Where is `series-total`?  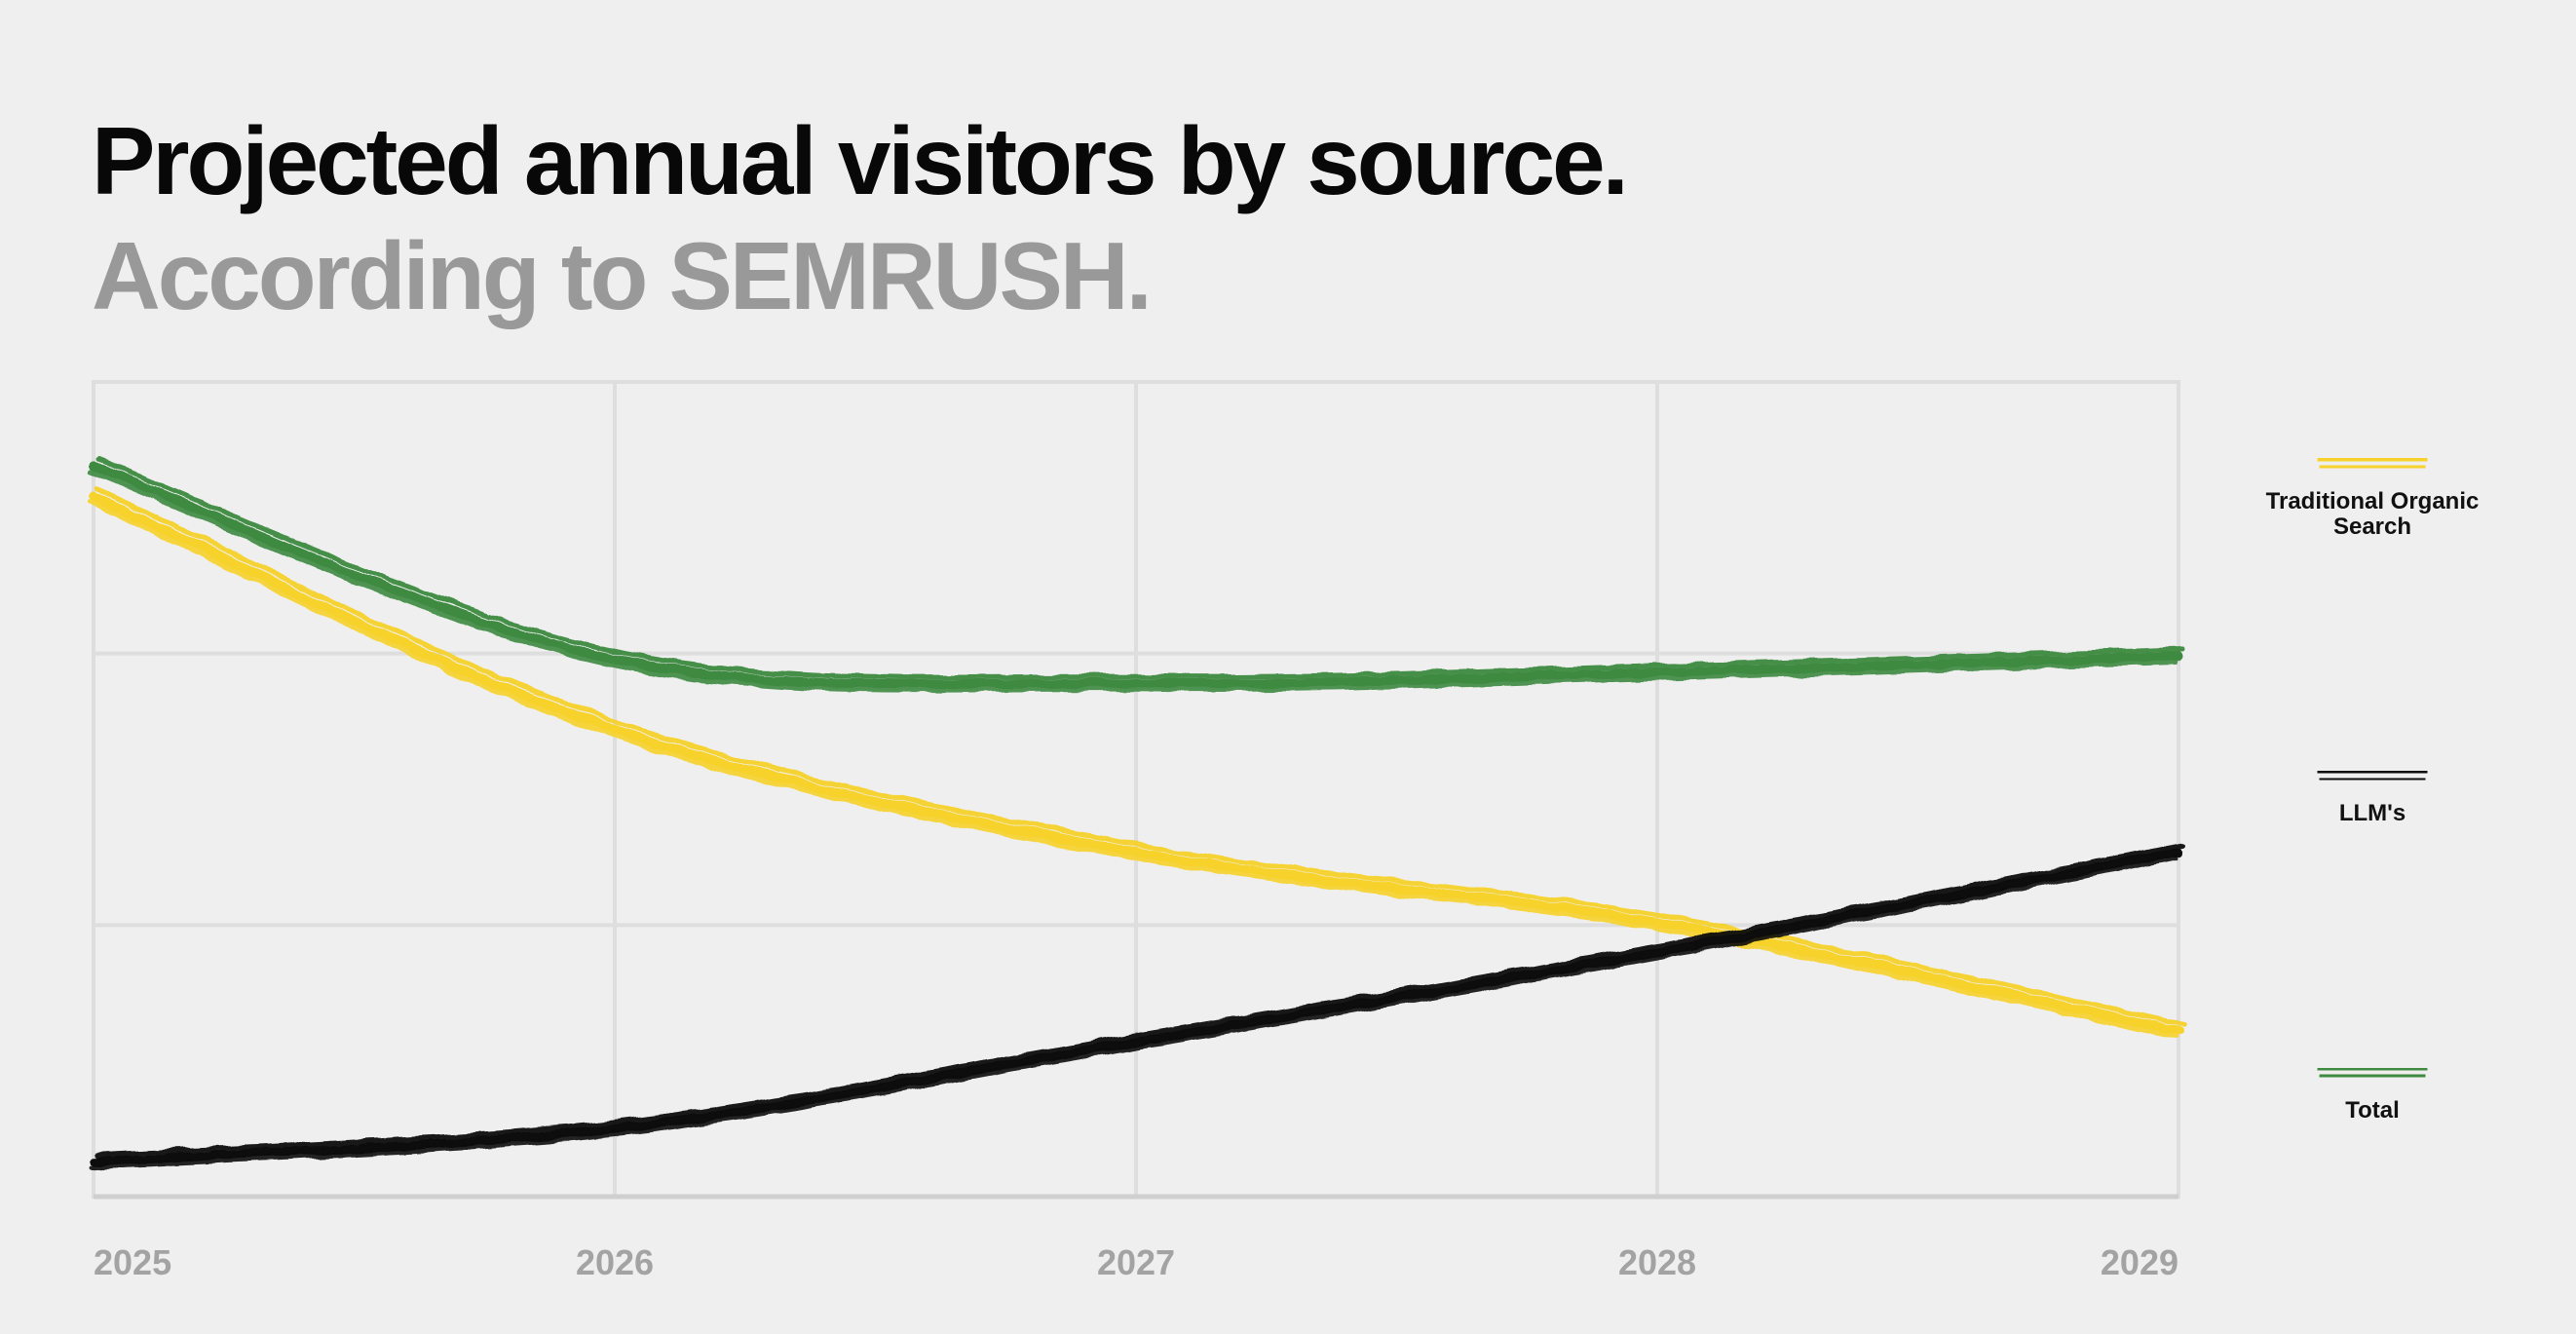
series-total is located at coordinates (1136, 574).